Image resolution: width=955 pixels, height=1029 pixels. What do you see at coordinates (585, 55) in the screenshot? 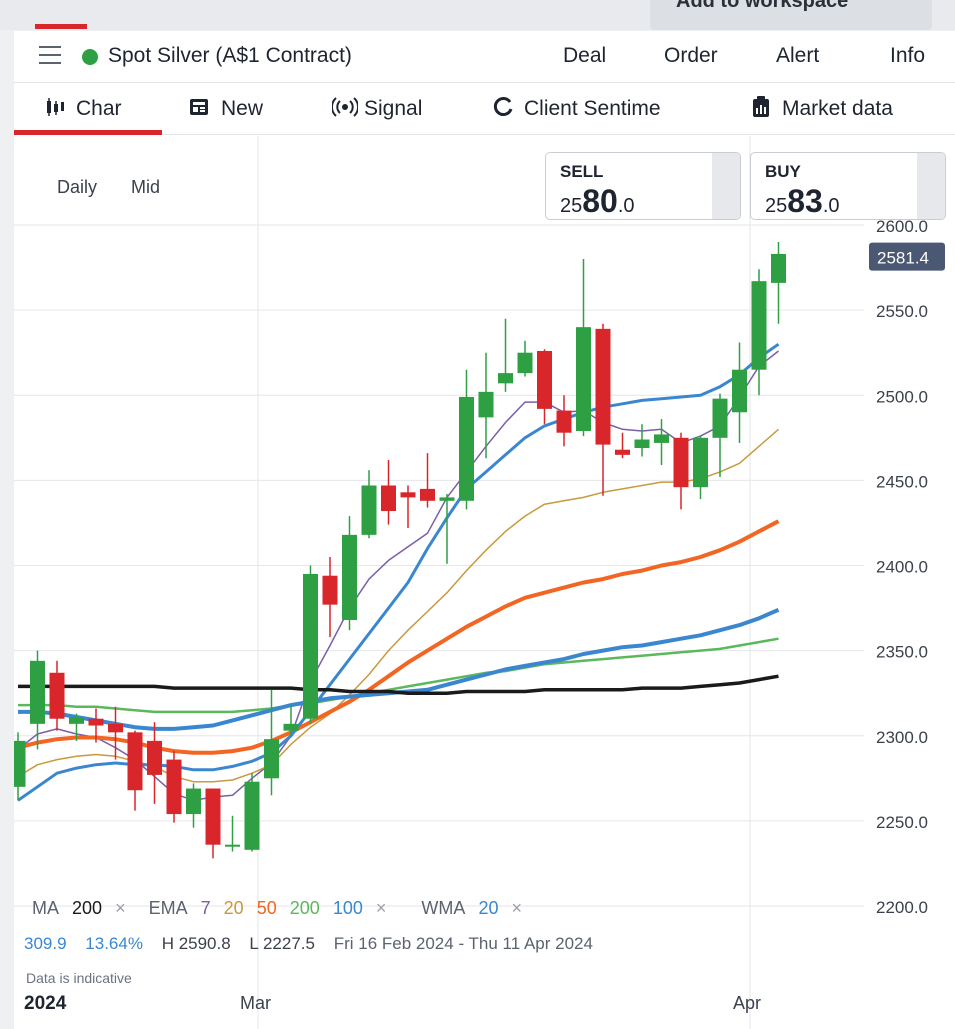
I see `deal-button: Deal` at bounding box center [585, 55].